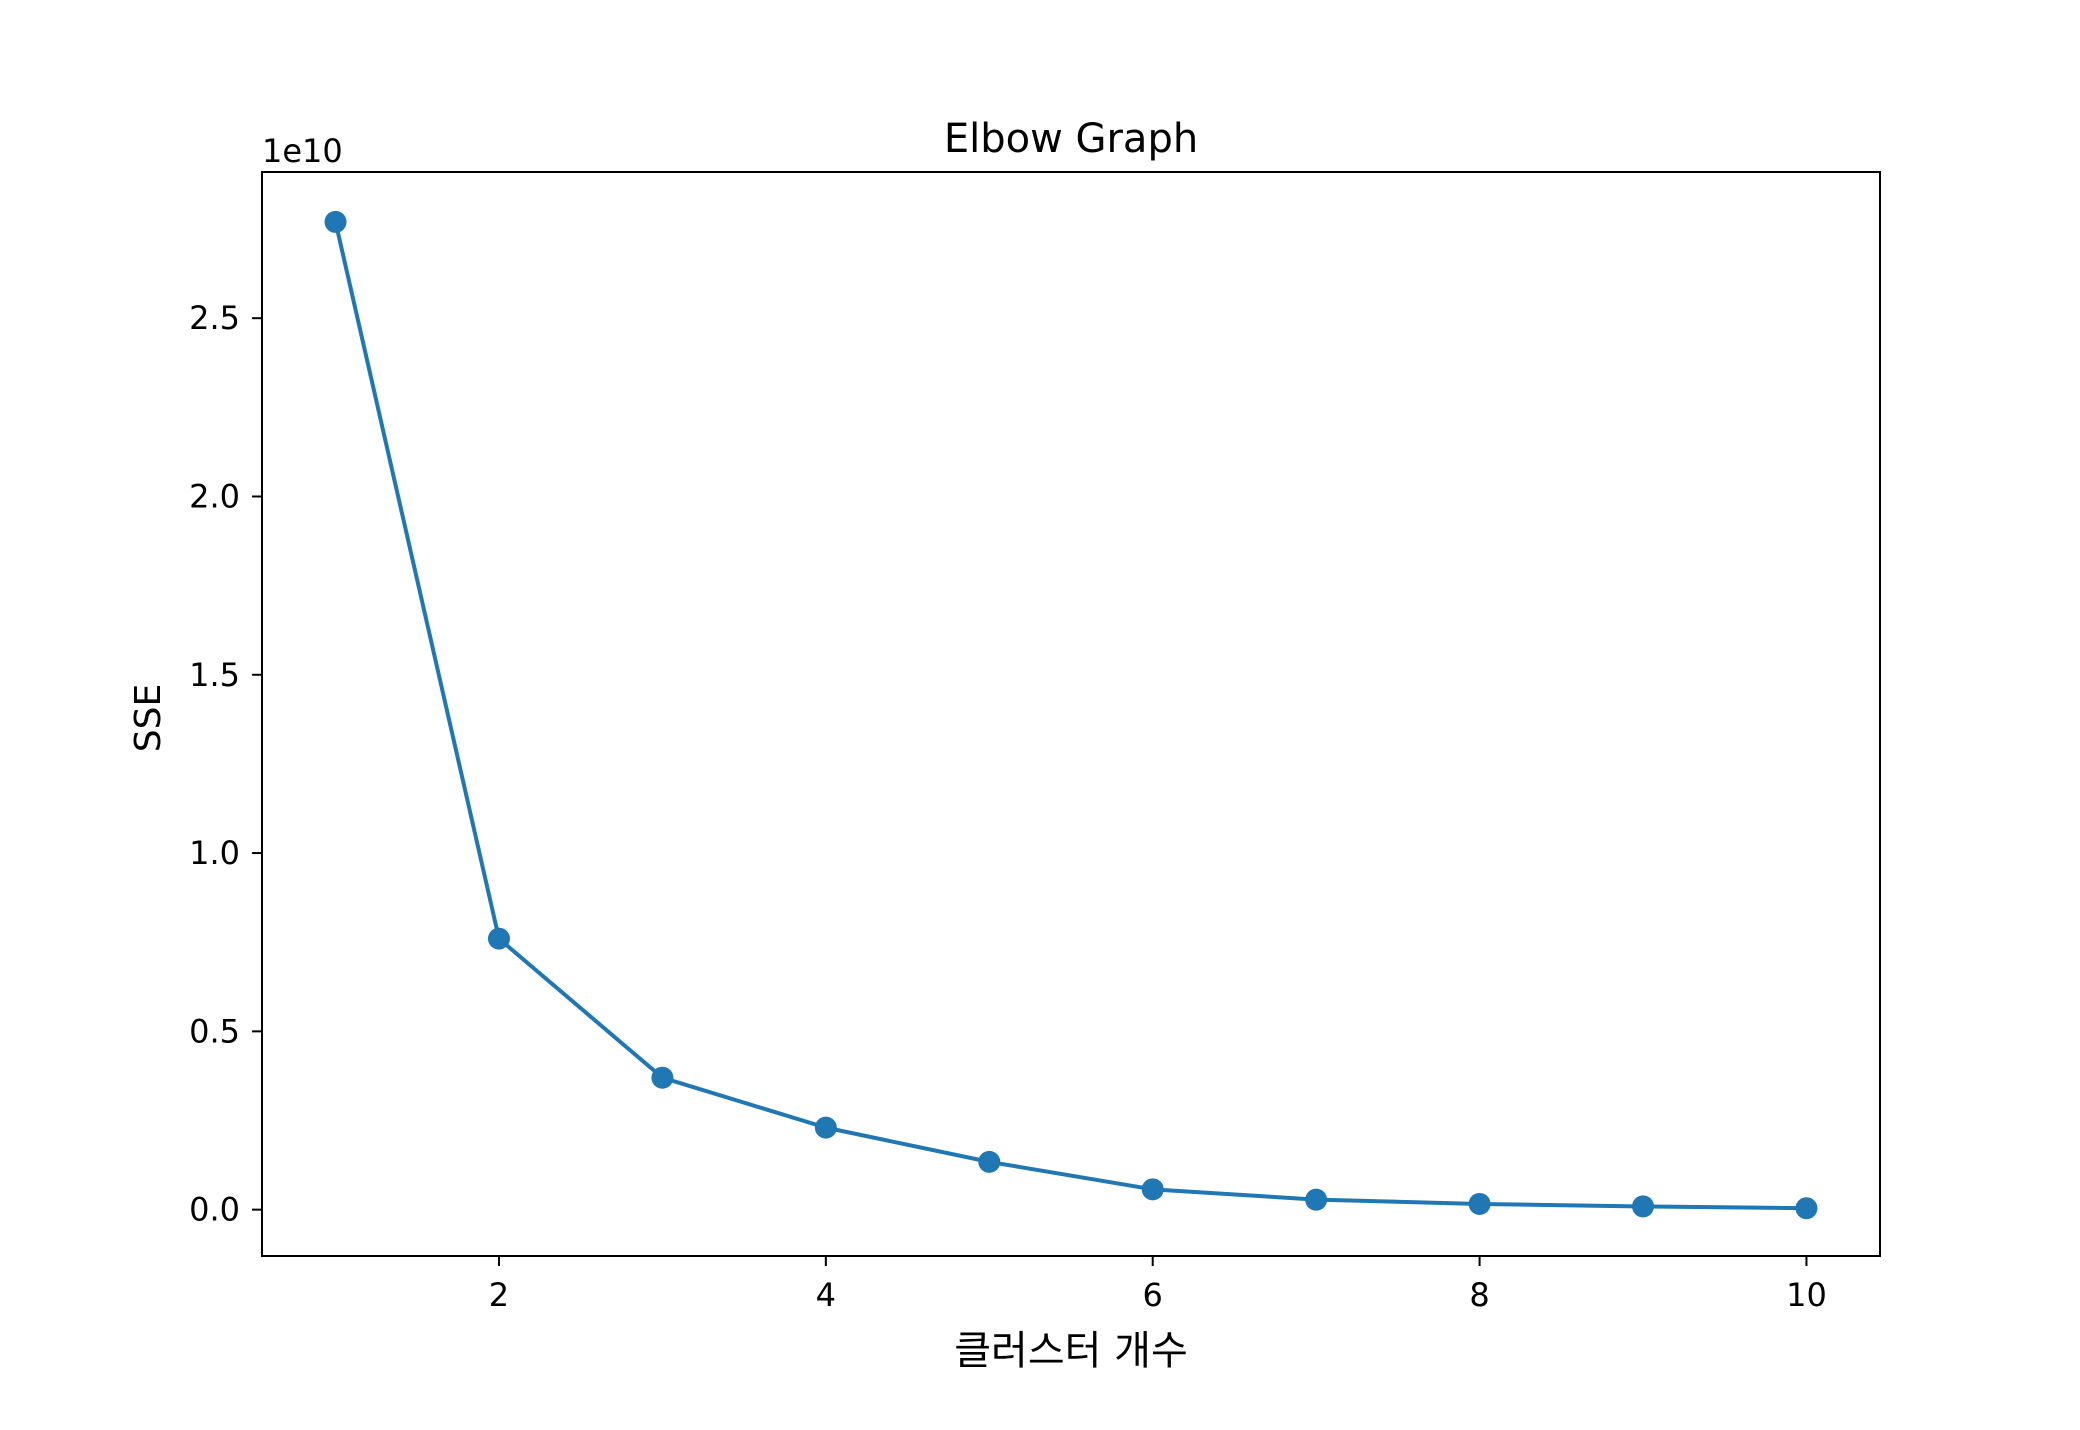 The width and height of the screenshot is (2080, 1430). I want to click on y-tick-label: 0.5, so click(214, 1031).